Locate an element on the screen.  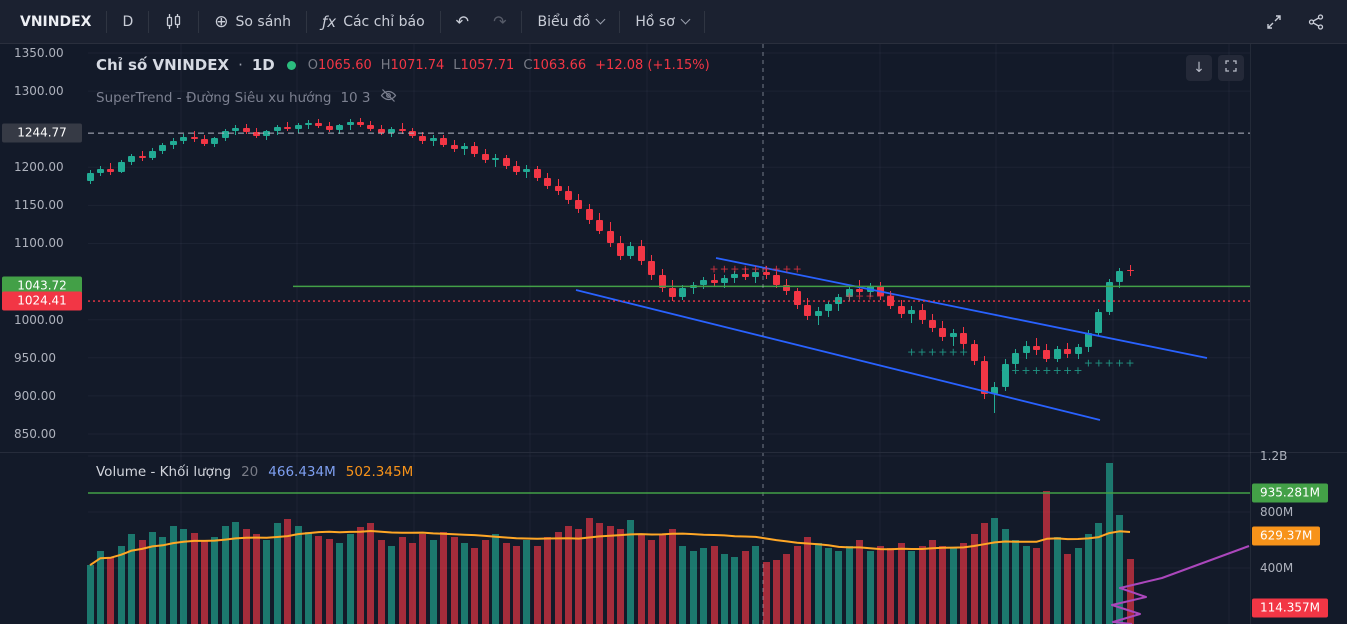
profile-menu-button: Hồ sơ is located at coordinates (661, 22).